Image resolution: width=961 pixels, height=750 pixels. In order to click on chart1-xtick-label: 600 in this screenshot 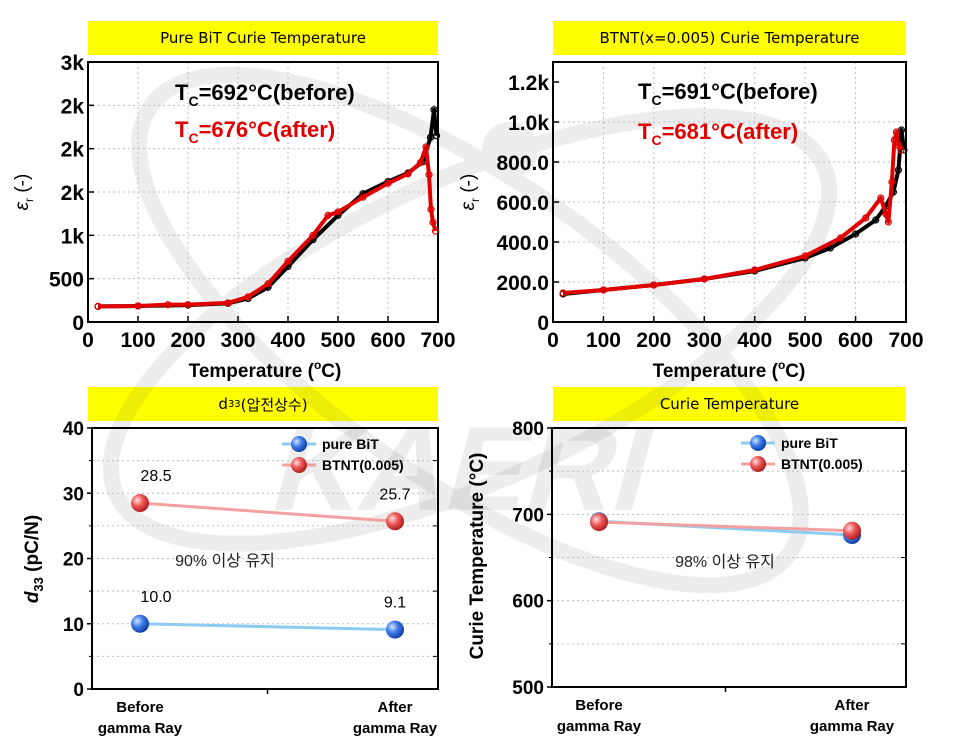, I will do `click(387, 340)`.